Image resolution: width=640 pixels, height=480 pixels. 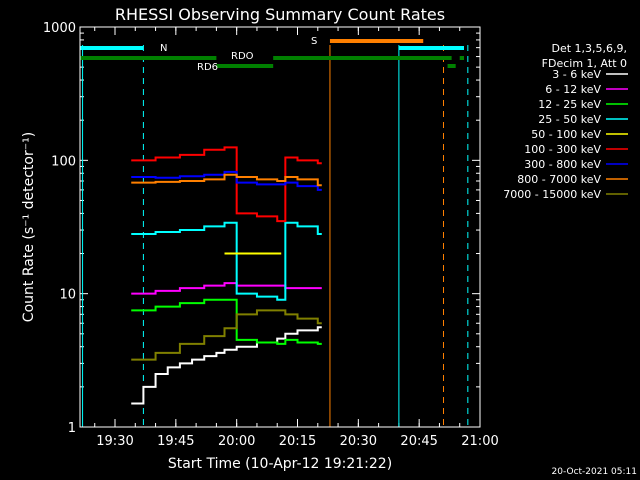 I want to click on legend-header-line: FDecim 1, Att 0, so click(x=584, y=63).